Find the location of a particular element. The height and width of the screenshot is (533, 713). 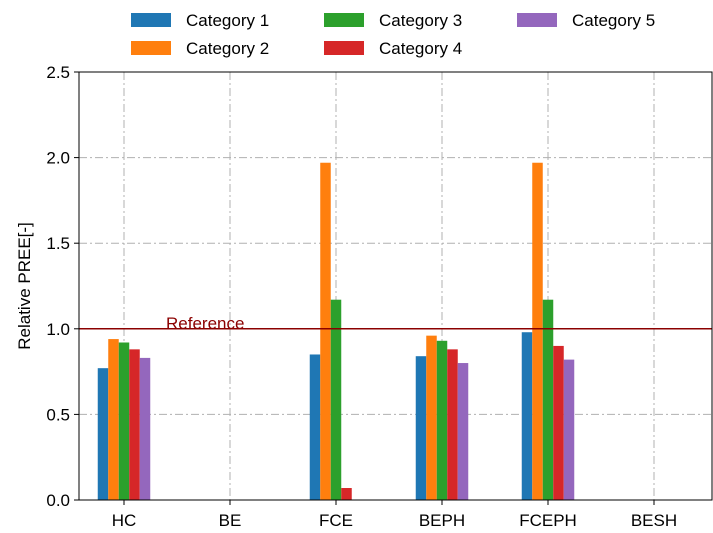

y-tick-label: 0.5 is located at coordinates (58, 414).